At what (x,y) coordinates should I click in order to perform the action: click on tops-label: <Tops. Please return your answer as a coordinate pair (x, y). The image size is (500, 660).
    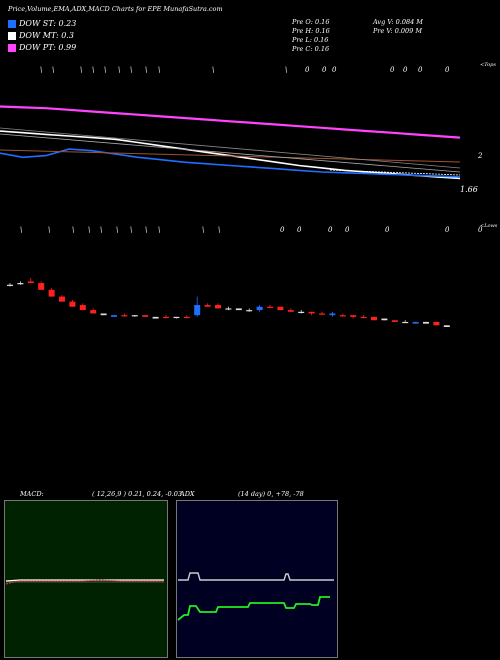
    Looking at the image, I should click on (488, 65).